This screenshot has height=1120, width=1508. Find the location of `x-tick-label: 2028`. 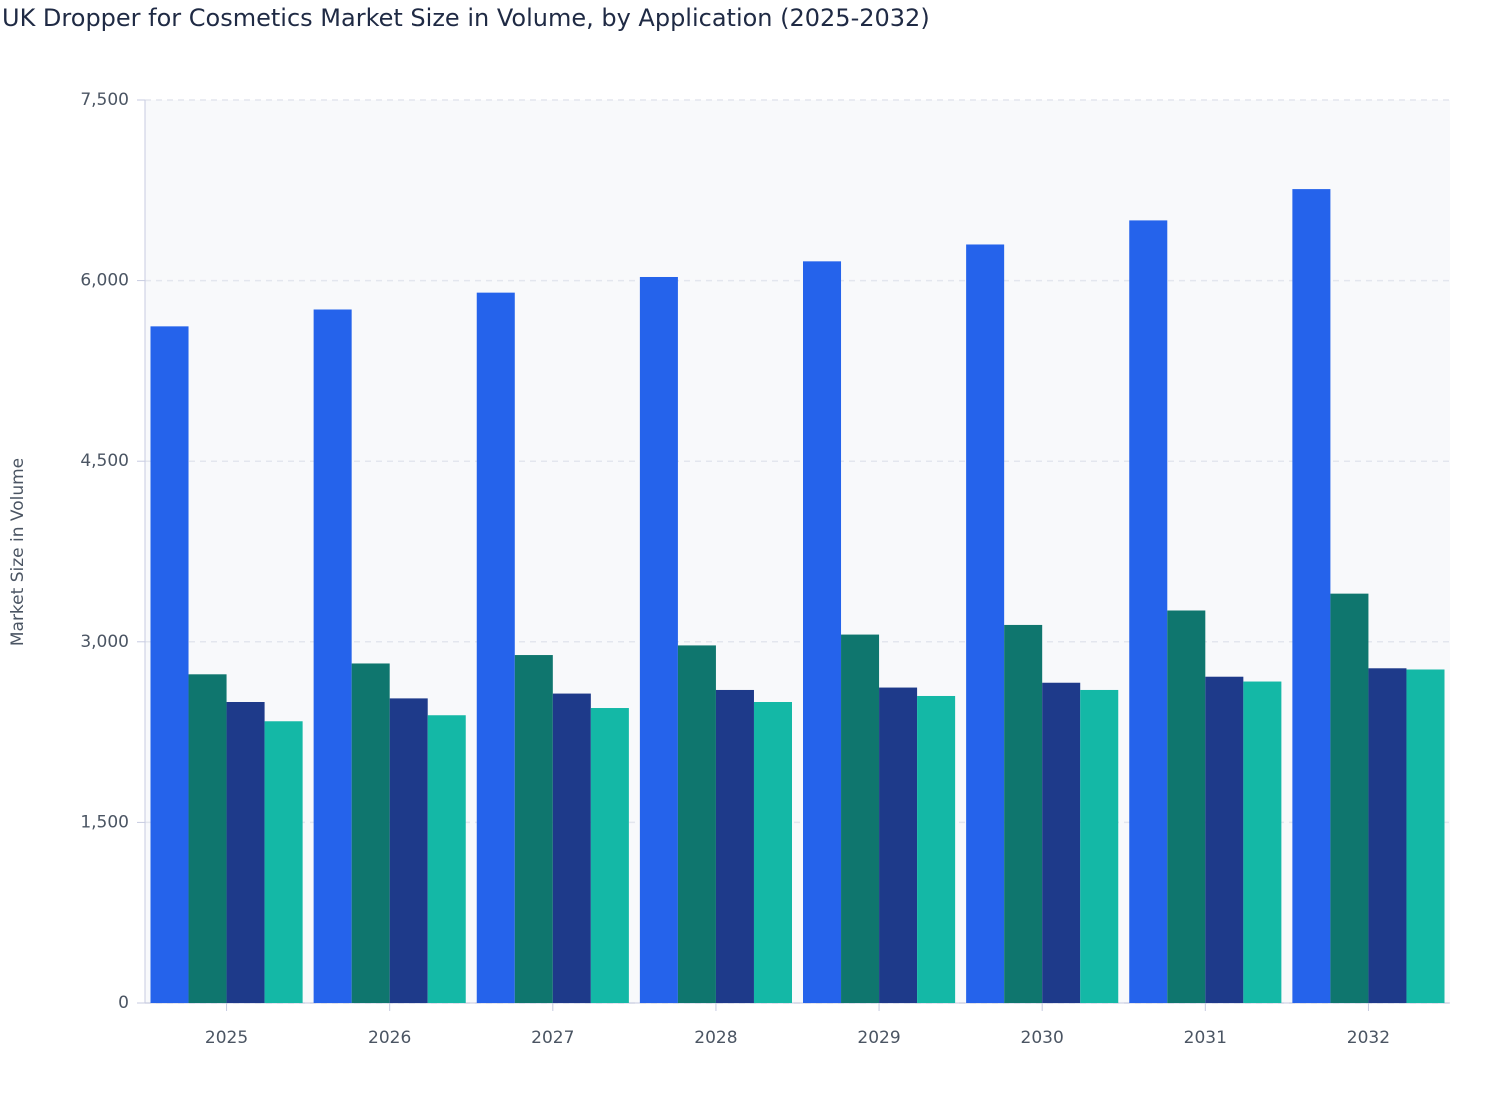

x-tick-label: 2028 is located at coordinates (715, 1038).